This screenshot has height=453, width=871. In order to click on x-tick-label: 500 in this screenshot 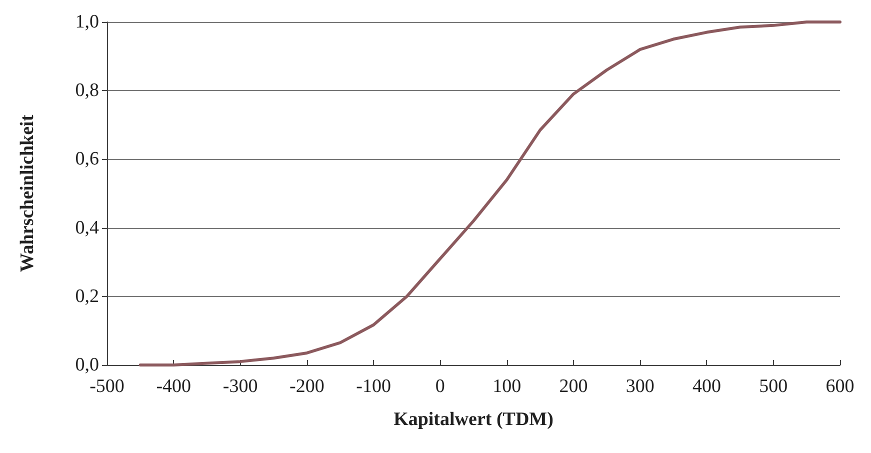, I will do `click(773, 386)`.